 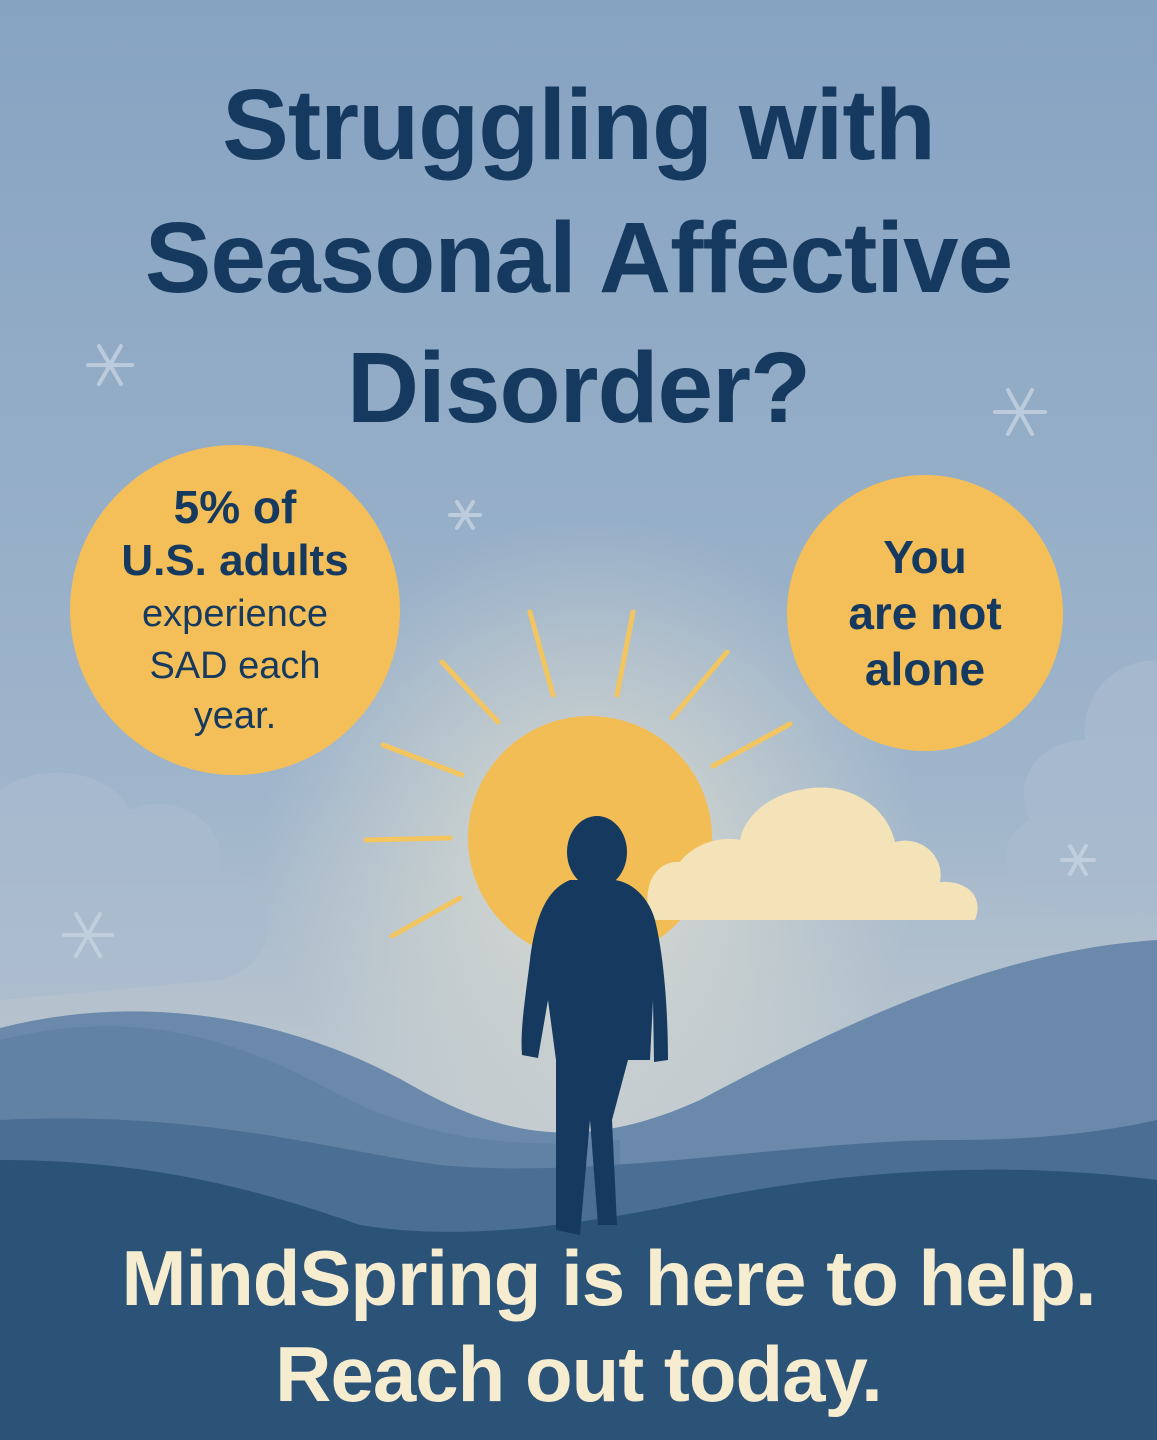 What do you see at coordinates (579, 125) in the screenshot?
I see `headline-line-1: Struggling with` at bounding box center [579, 125].